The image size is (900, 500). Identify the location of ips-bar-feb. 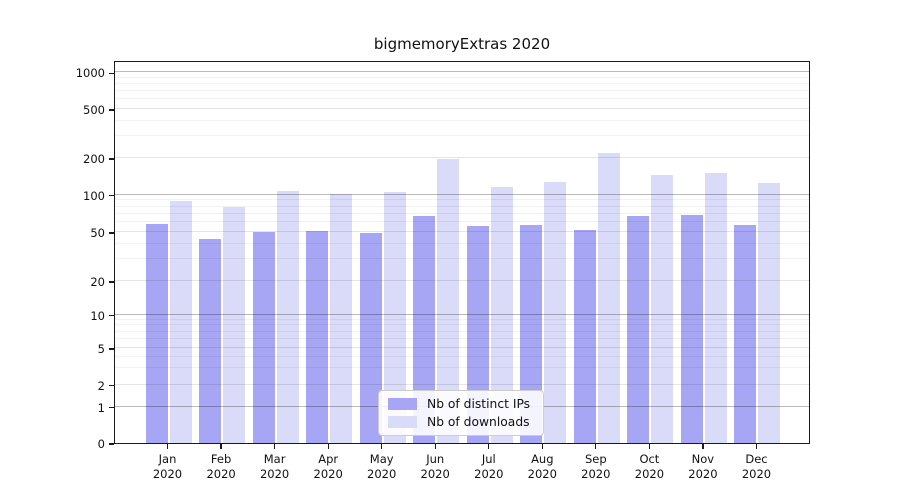
(210, 340).